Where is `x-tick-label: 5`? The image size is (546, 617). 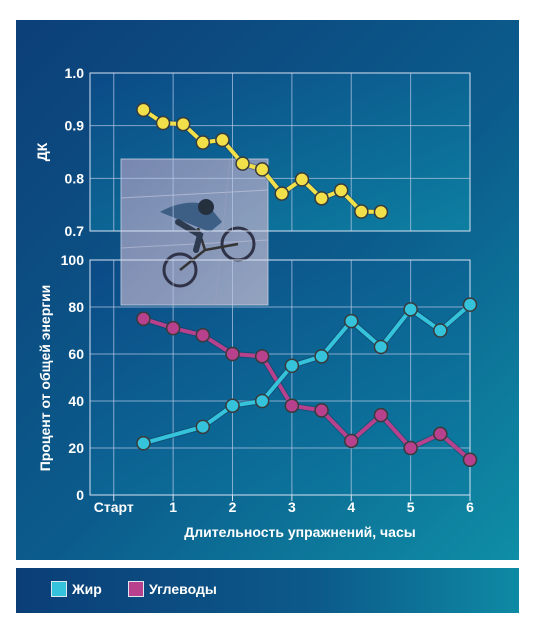
x-tick-label: 5 is located at coordinates (411, 507).